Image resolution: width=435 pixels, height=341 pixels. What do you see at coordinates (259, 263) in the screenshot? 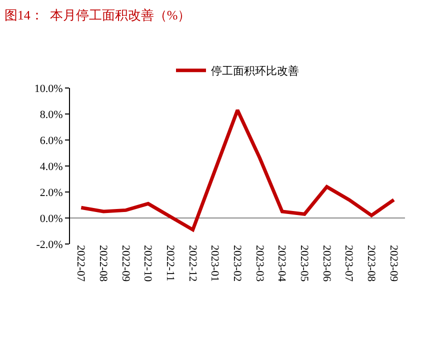
I see `x-tick-label: 2023-03` at bounding box center [259, 263].